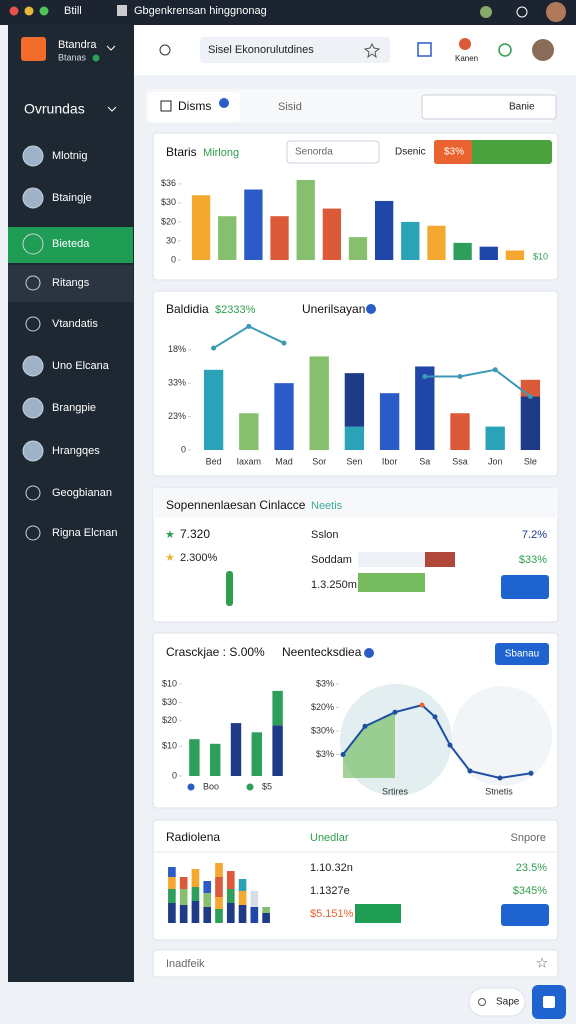 This screenshot has height=1024, width=576. I want to click on nav-item: Uno Elcana, so click(81, 366).